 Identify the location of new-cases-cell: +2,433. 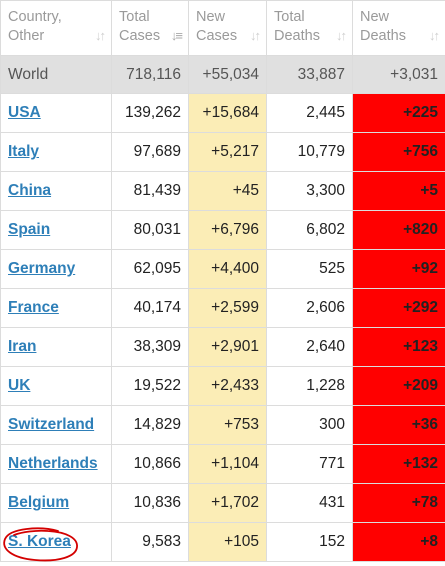
(227, 386).